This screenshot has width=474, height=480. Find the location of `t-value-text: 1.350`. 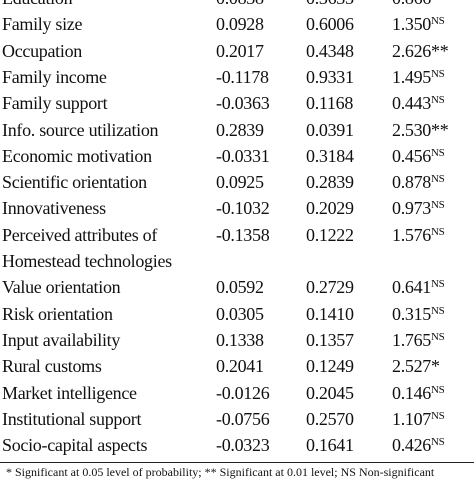

t-value-text: 1.350 is located at coordinates (412, 24).